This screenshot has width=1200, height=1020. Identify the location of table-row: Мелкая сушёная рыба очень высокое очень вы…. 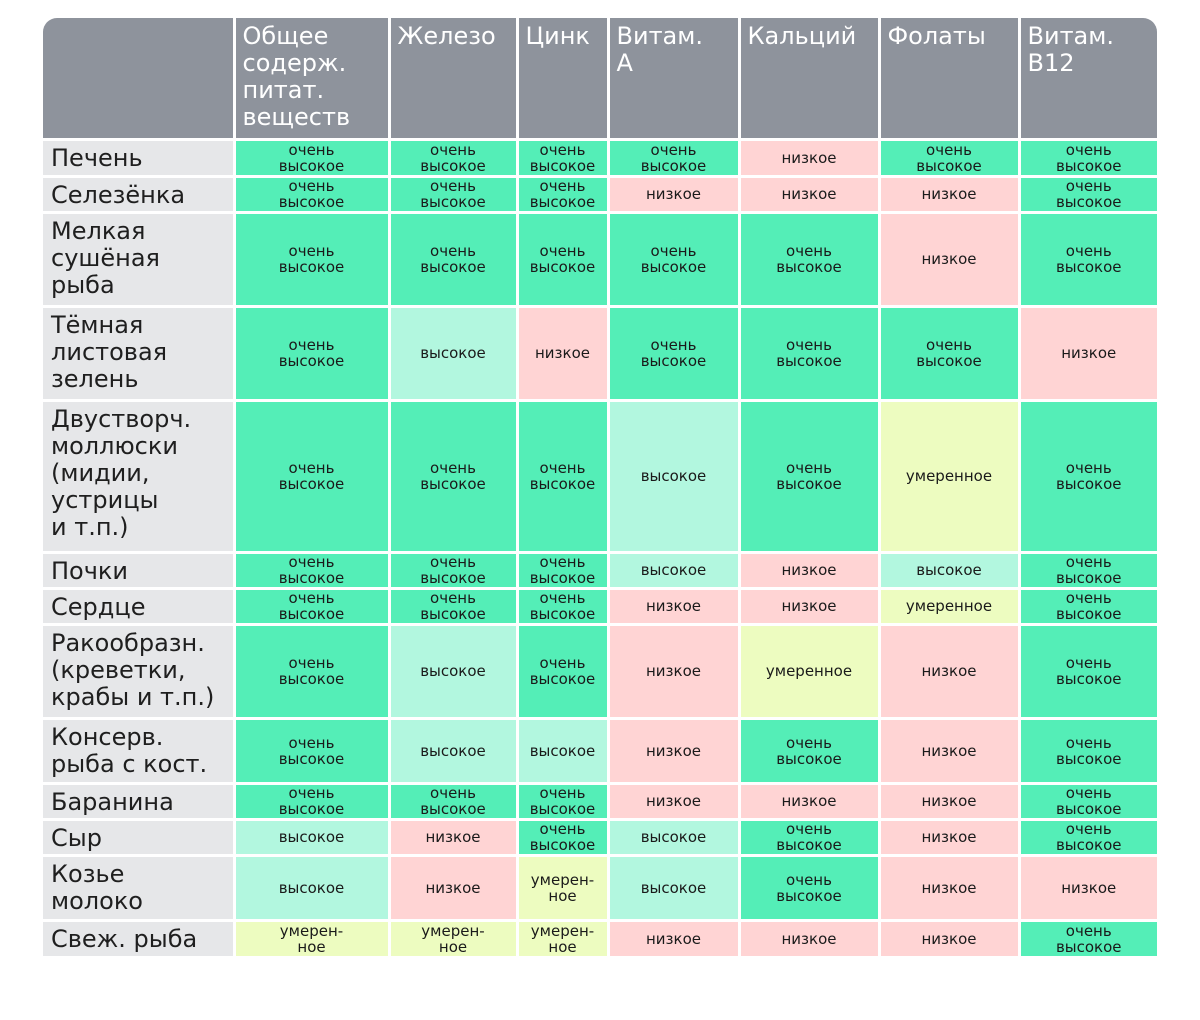
(600, 260).